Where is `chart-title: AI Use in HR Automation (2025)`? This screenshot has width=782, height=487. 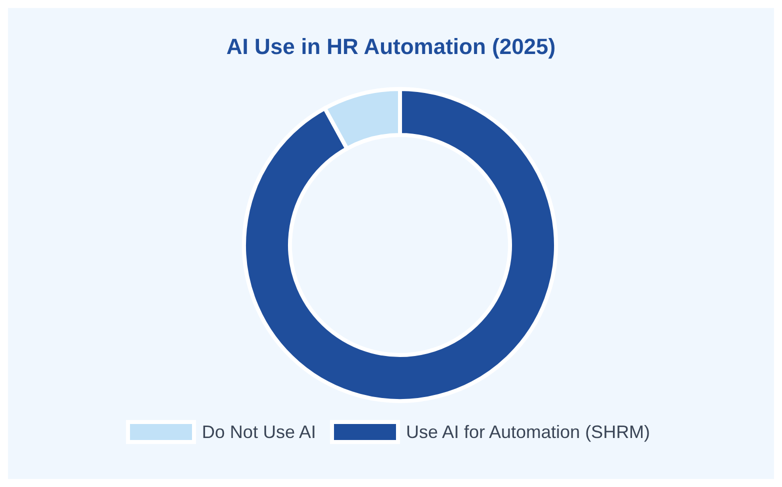
chart-title: AI Use in HR Automation (2025) is located at coordinates (391, 47).